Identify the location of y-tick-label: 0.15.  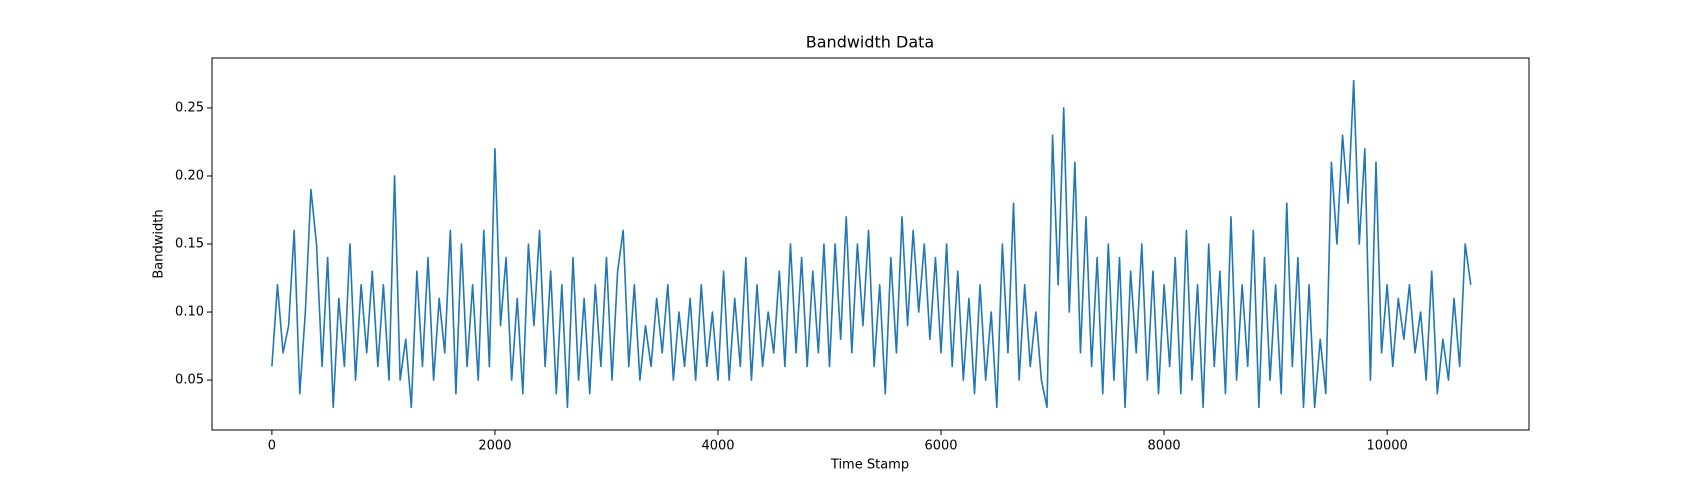
(189, 244).